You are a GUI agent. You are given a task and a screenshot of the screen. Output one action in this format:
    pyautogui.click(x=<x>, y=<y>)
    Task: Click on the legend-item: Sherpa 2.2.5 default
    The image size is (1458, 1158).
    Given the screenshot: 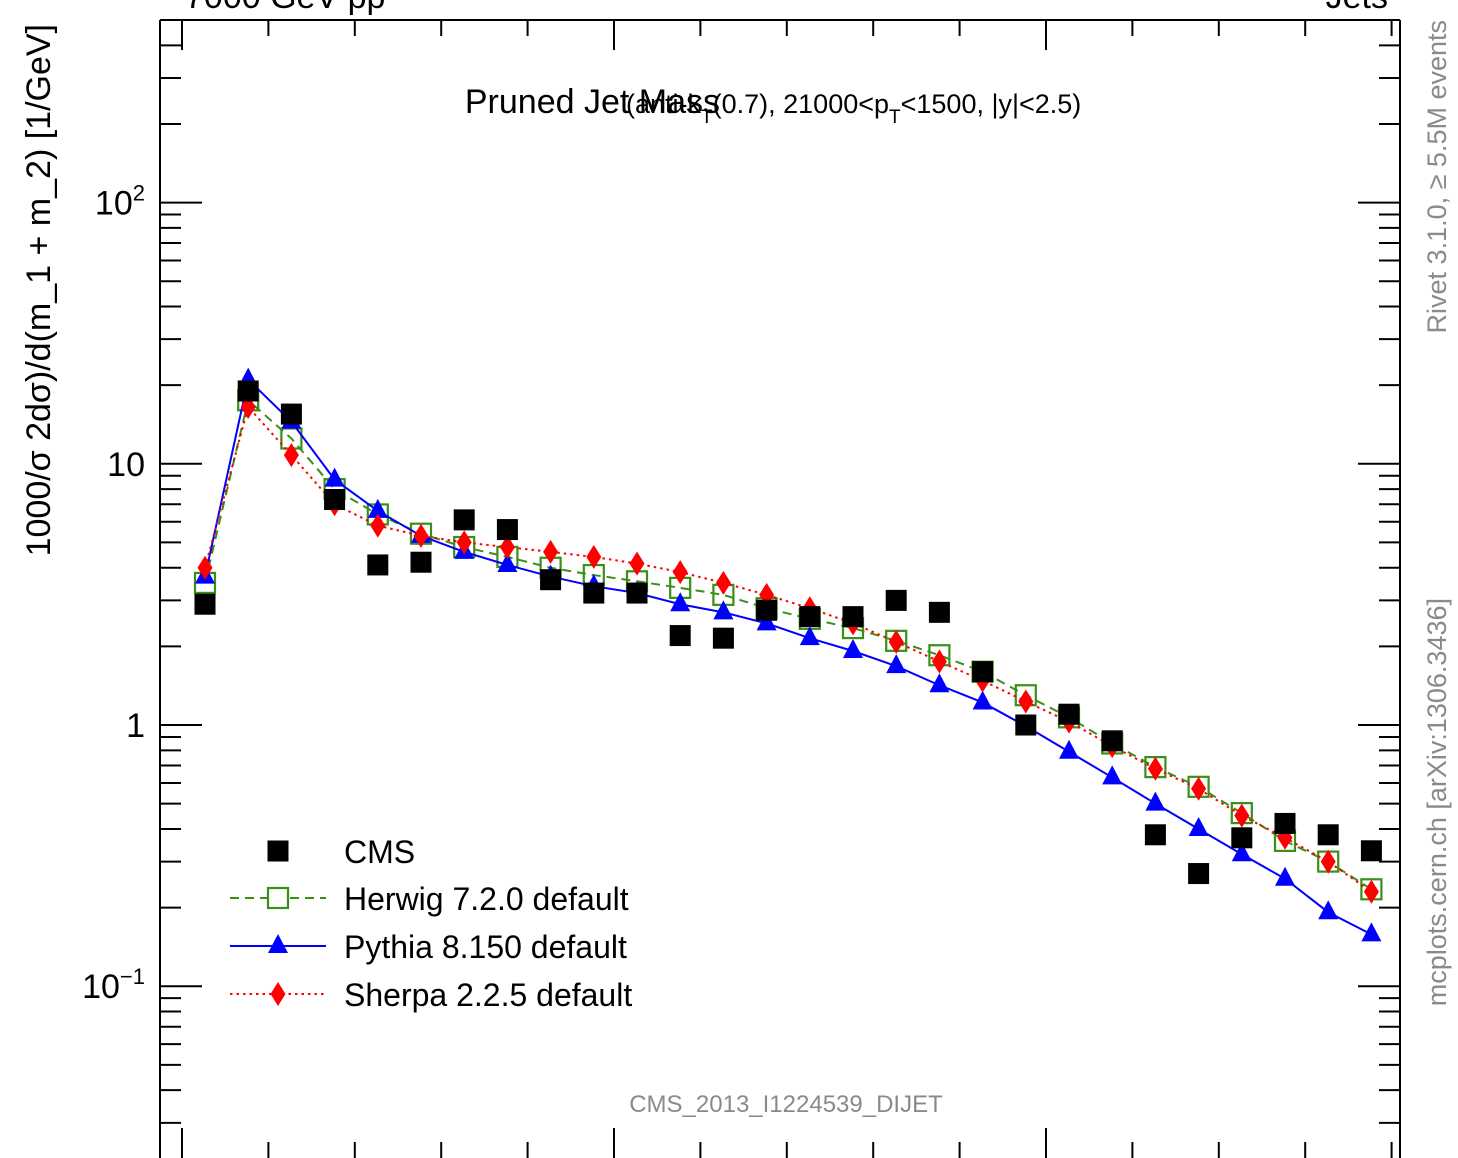 What is the action you would take?
    pyautogui.click(x=431, y=995)
    